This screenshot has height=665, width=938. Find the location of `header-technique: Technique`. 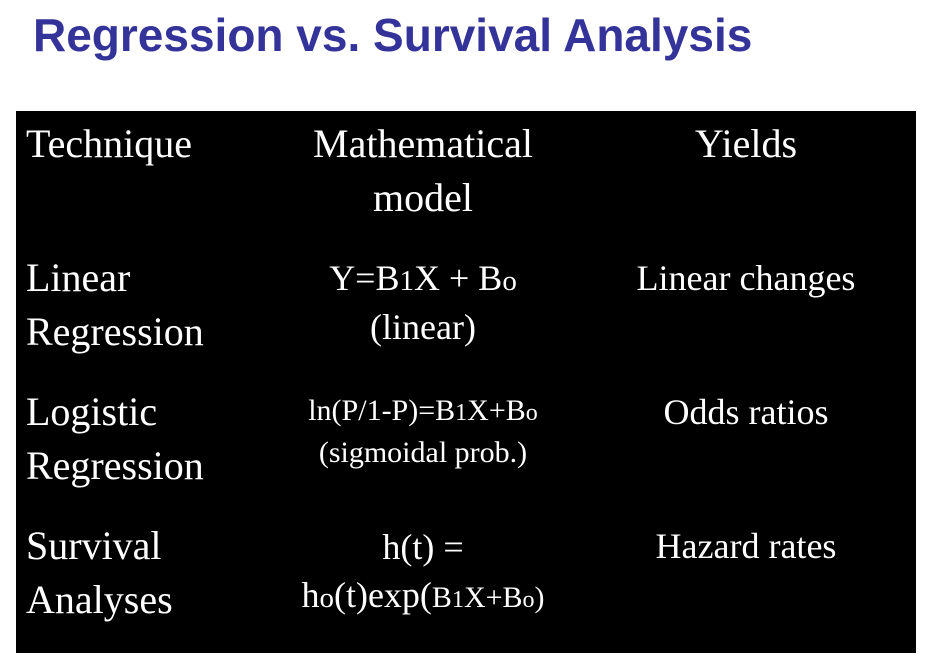

header-technique: Technique is located at coordinates (146, 144).